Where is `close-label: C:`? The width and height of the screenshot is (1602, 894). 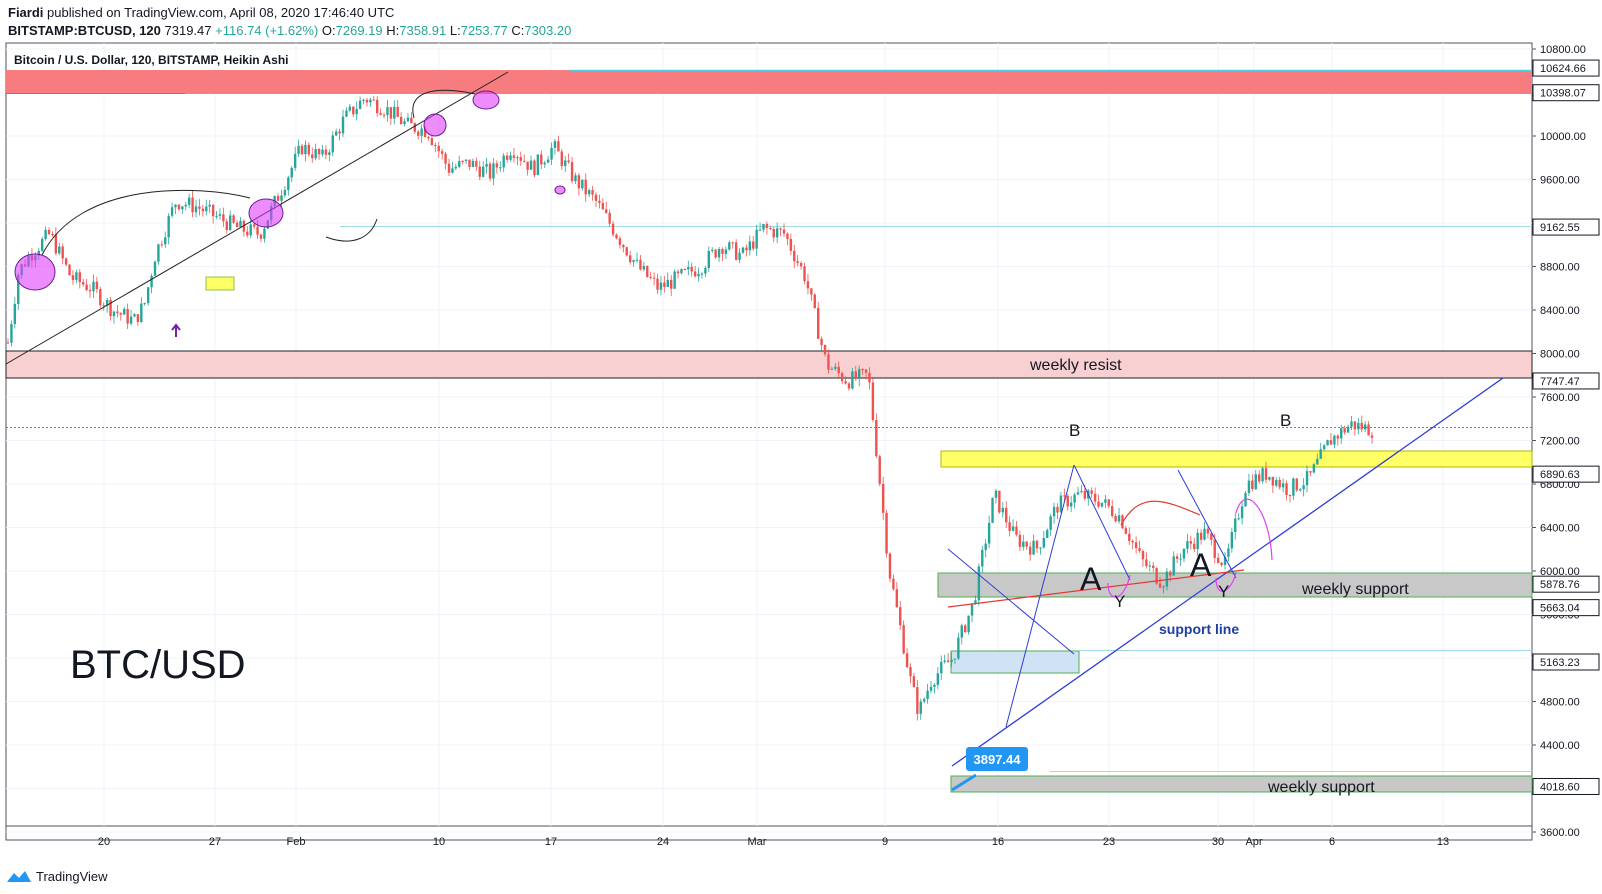
close-label: C: is located at coordinates (518, 30).